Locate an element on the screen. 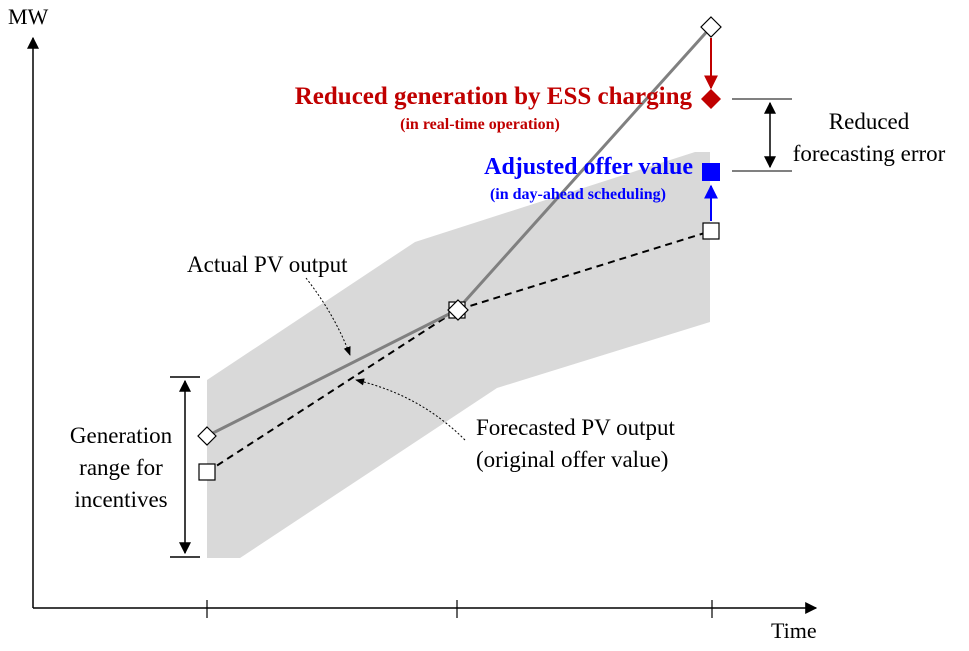 Image resolution: width=969 pixels, height=651 pixels. forecasted-pv-leader is located at coordinates (410, 409).